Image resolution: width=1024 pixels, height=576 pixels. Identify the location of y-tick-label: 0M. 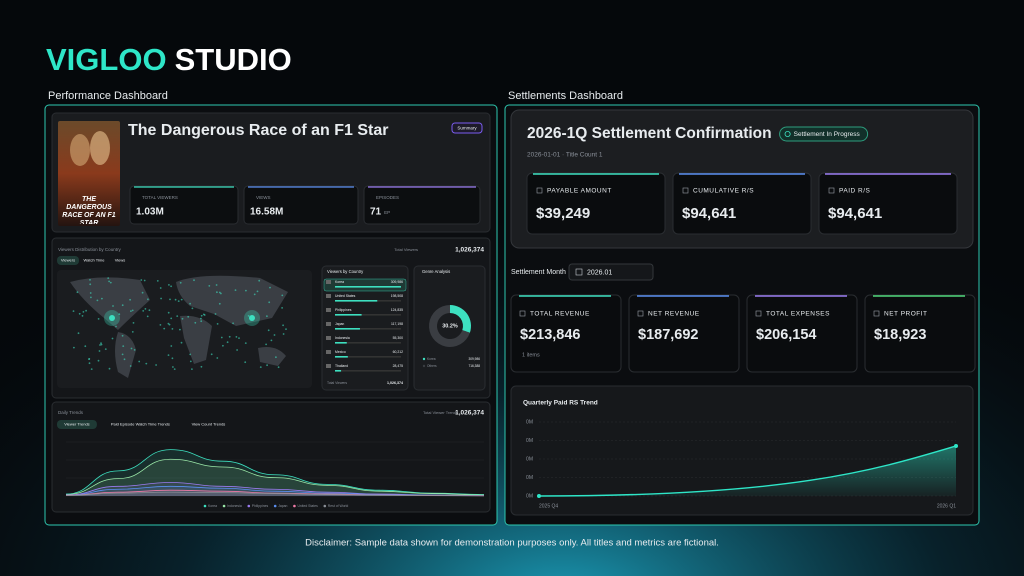
(529, 441).